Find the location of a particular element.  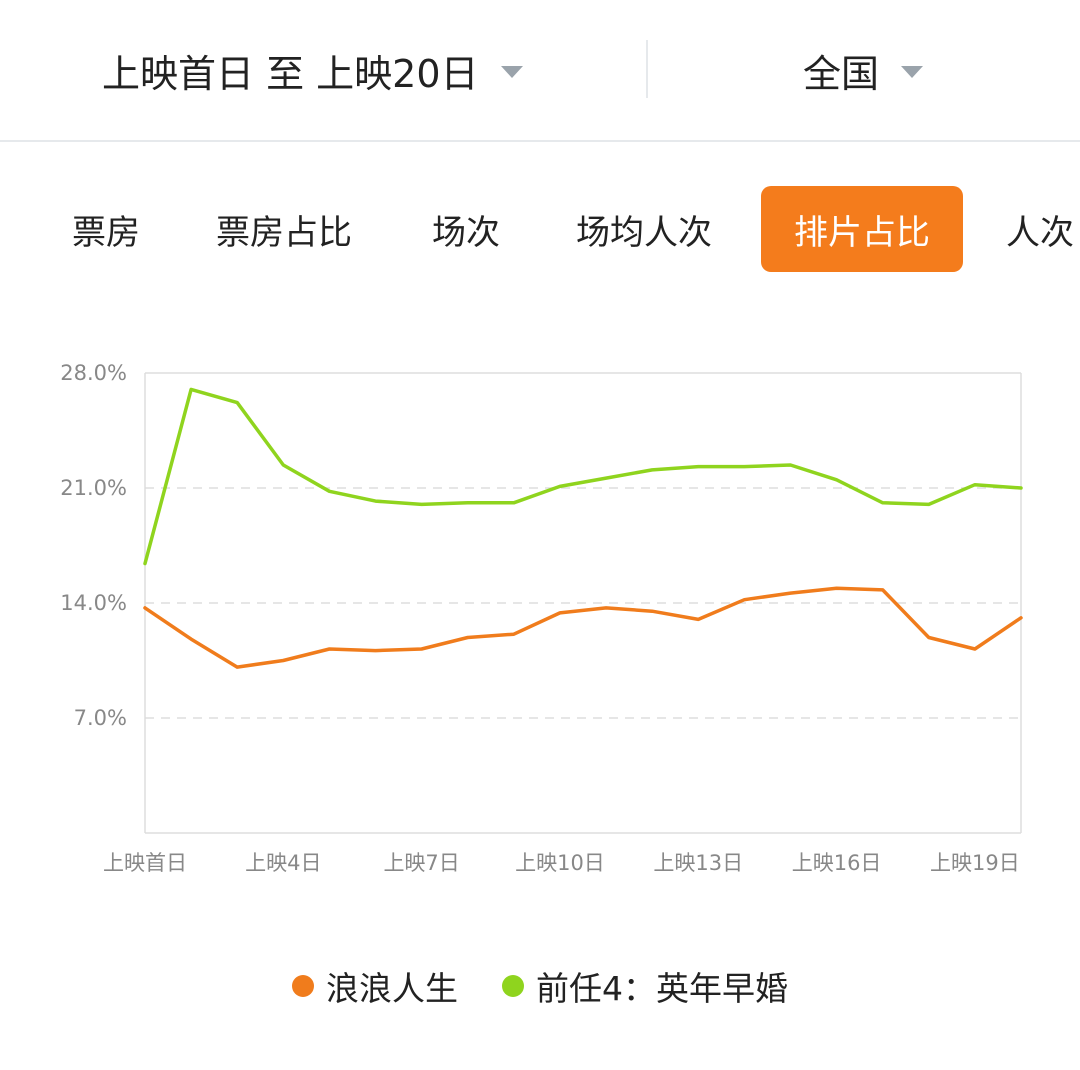

filter-divider is located at coordinates (647, 69).